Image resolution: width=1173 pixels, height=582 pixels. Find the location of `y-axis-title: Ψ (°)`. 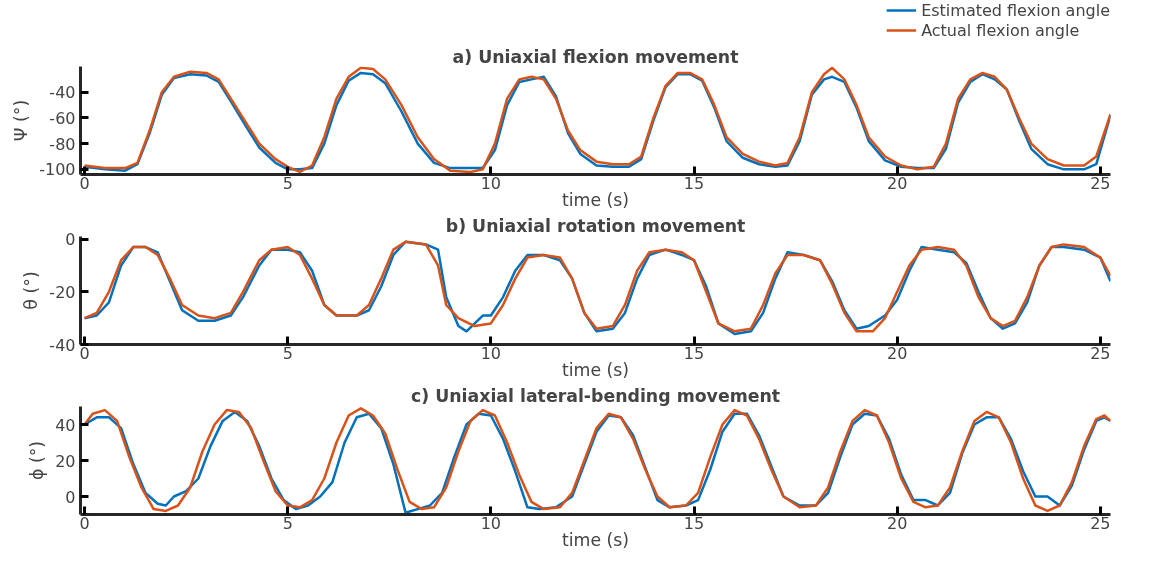

y-axis-title: Ψ (°) is located at coordinates (21, 120).